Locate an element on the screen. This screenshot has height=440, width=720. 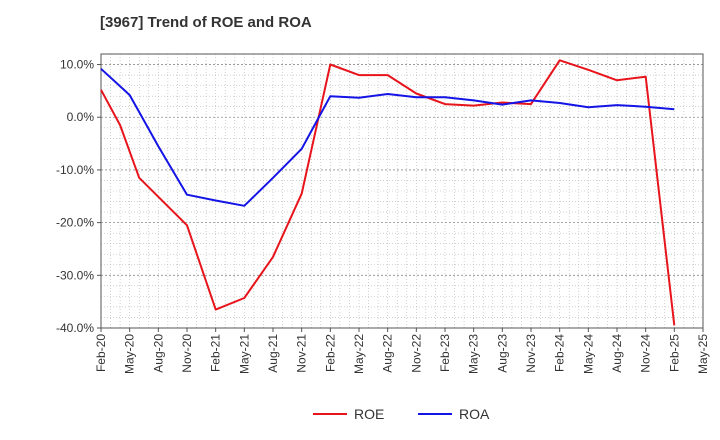
x-tick-label: Nov-23 is located at coordinates (531, 353).